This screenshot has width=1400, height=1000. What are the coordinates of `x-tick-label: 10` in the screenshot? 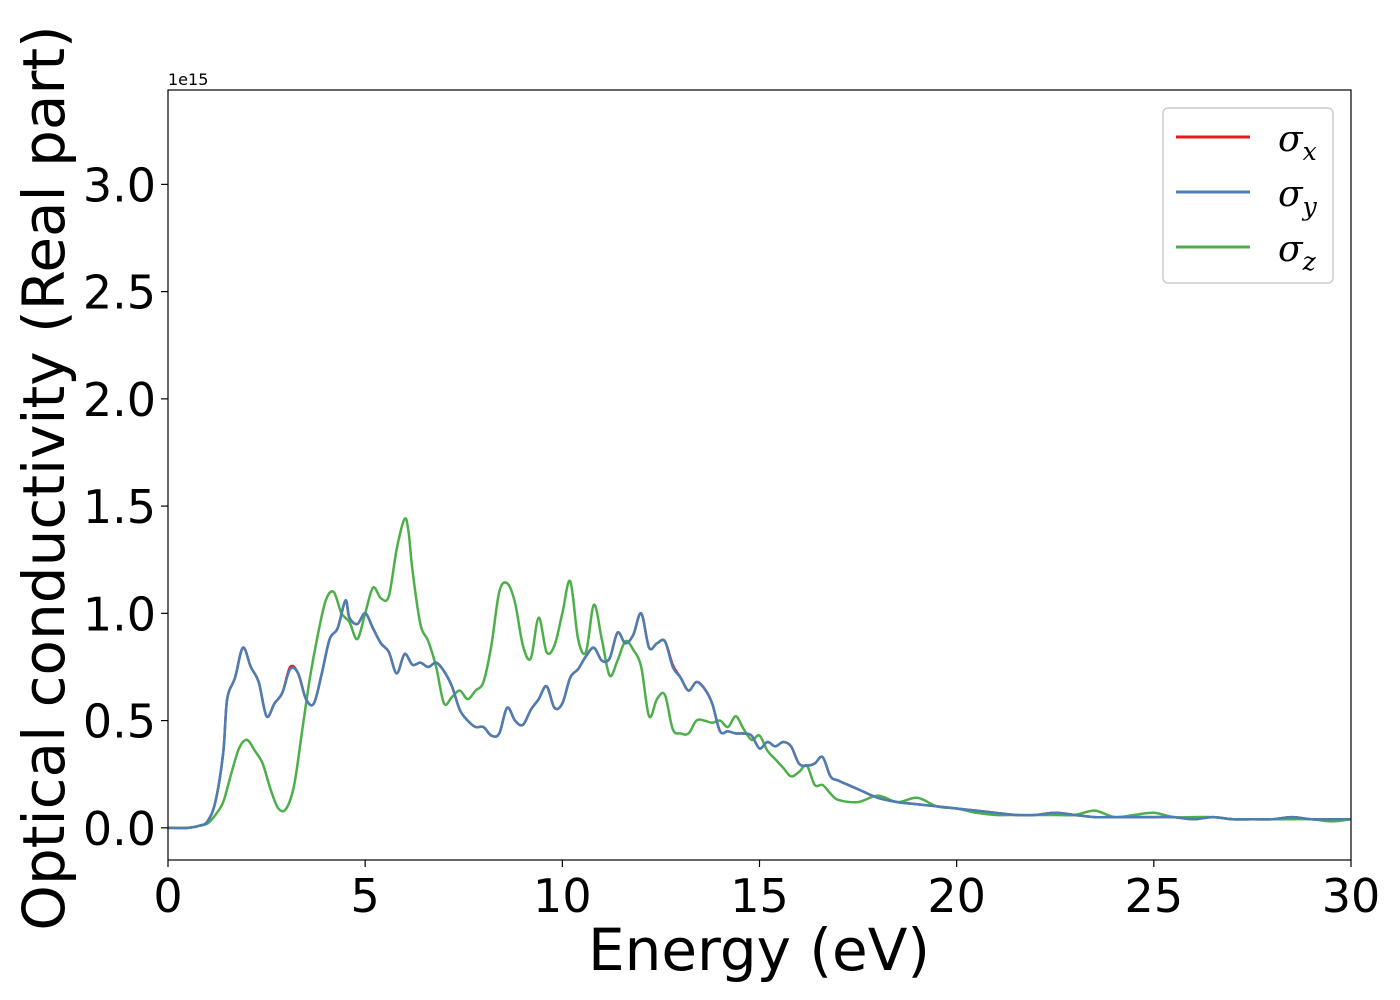 It's located at (562, 896).